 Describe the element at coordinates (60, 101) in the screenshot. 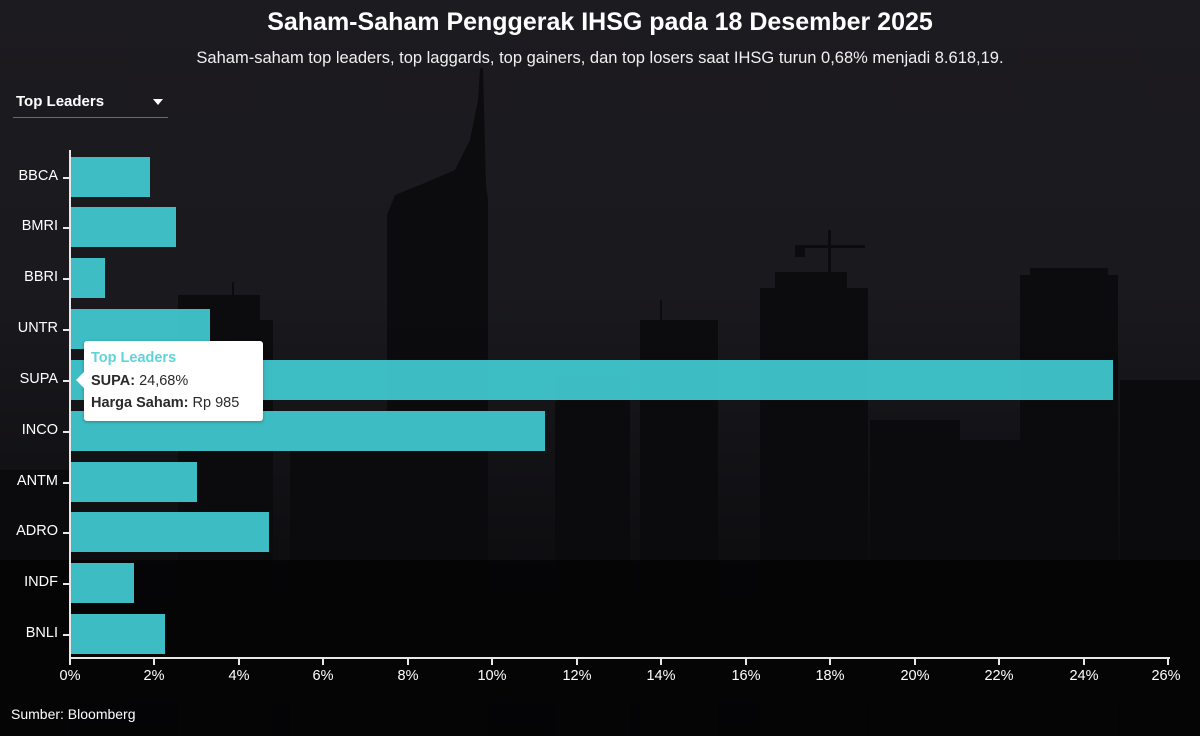

I see `dropdown-selected-label: Top Leaders` at that location.